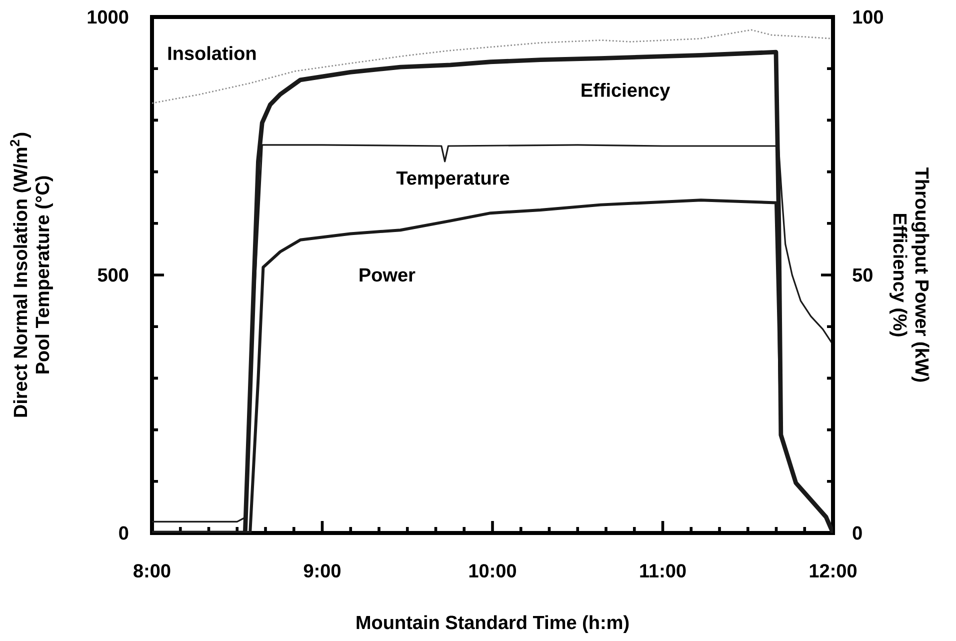 This screenshot has height=641, width=956. I want to click on series-label: Efficiency, so click(626, 91).